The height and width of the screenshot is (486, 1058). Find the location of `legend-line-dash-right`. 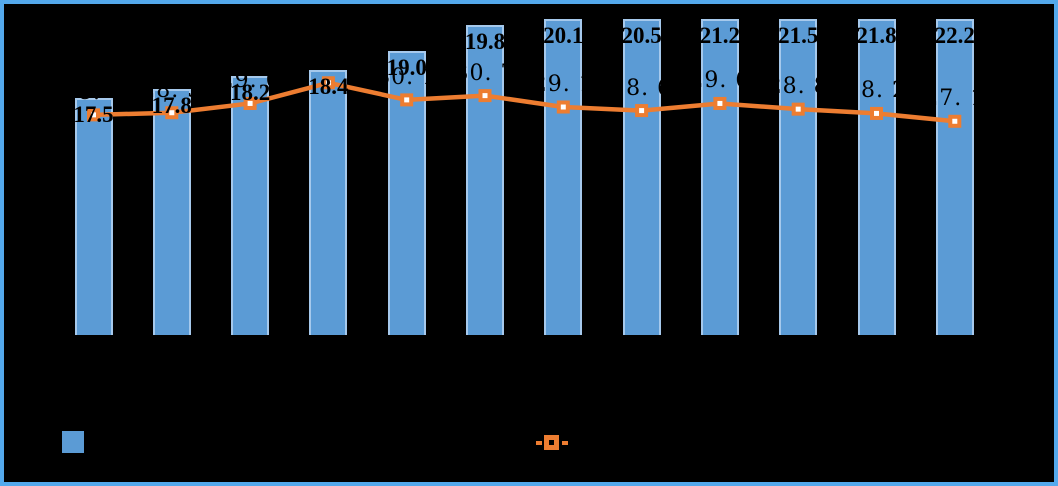

legend-line-dash-right is located at coordinates (565, 443).